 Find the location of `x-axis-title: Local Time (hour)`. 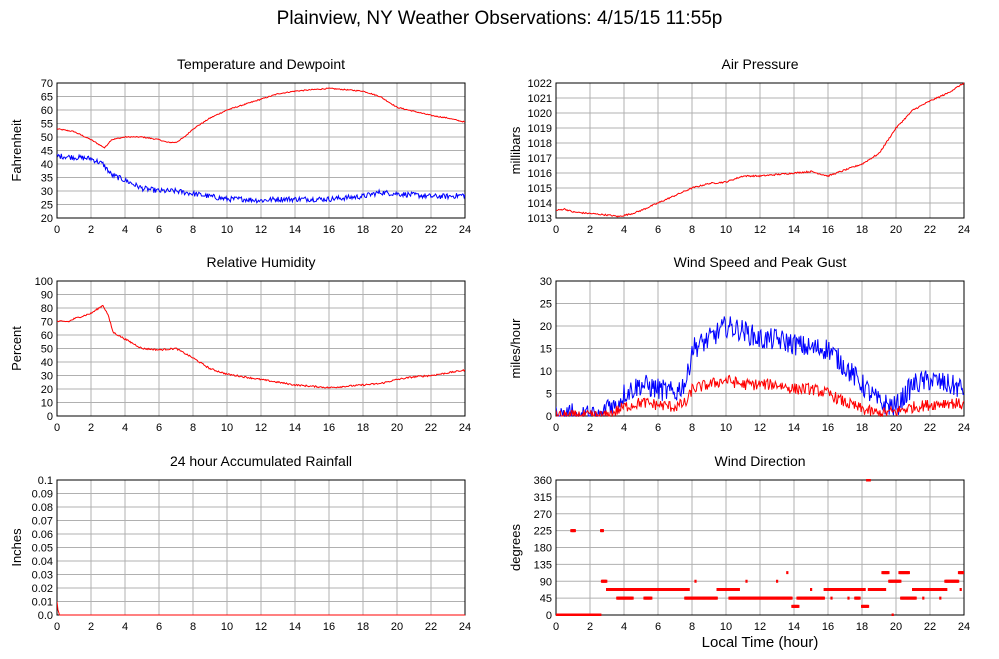

x-axis-title: Local Time (hour) is located at coordinates (760, 642).